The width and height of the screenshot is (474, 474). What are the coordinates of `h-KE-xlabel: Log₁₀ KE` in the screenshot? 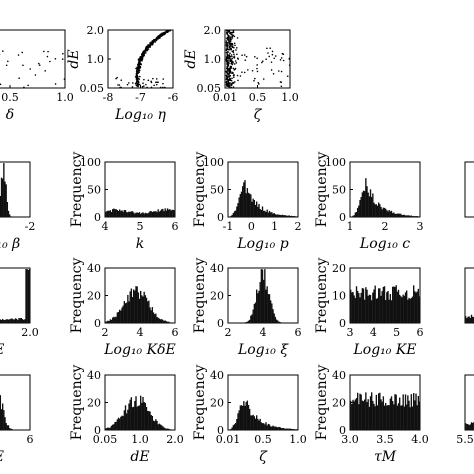 It's located at (384, 350).